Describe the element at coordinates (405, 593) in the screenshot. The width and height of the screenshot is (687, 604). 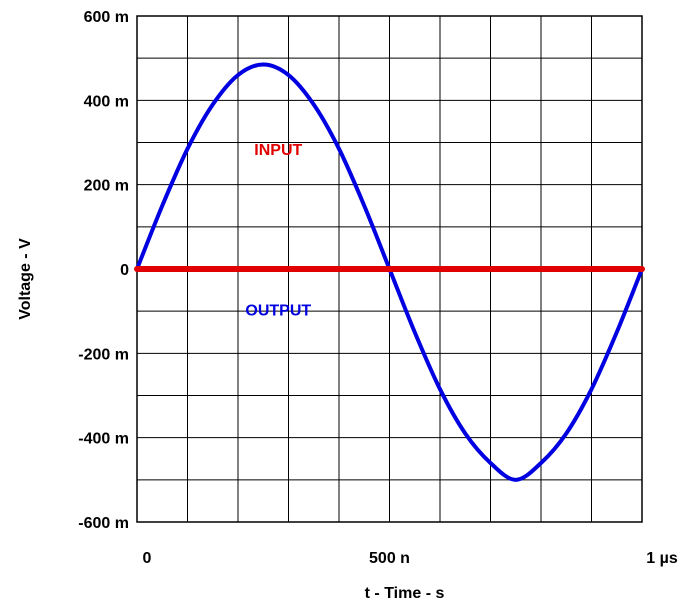
I see `x-axis-label: t - Time - s` at that location.